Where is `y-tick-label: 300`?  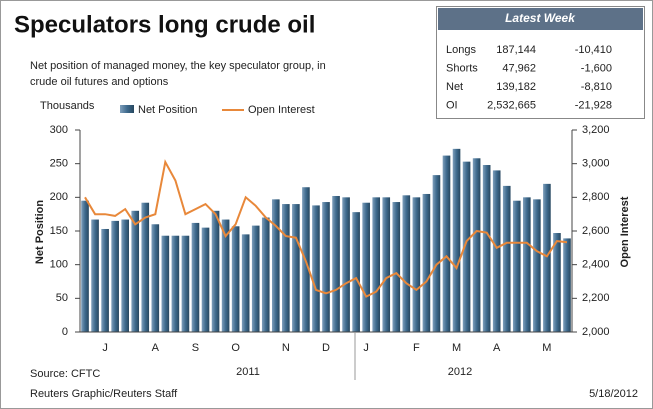
y-tick-label: 300 is located at coordinates (59, 130).